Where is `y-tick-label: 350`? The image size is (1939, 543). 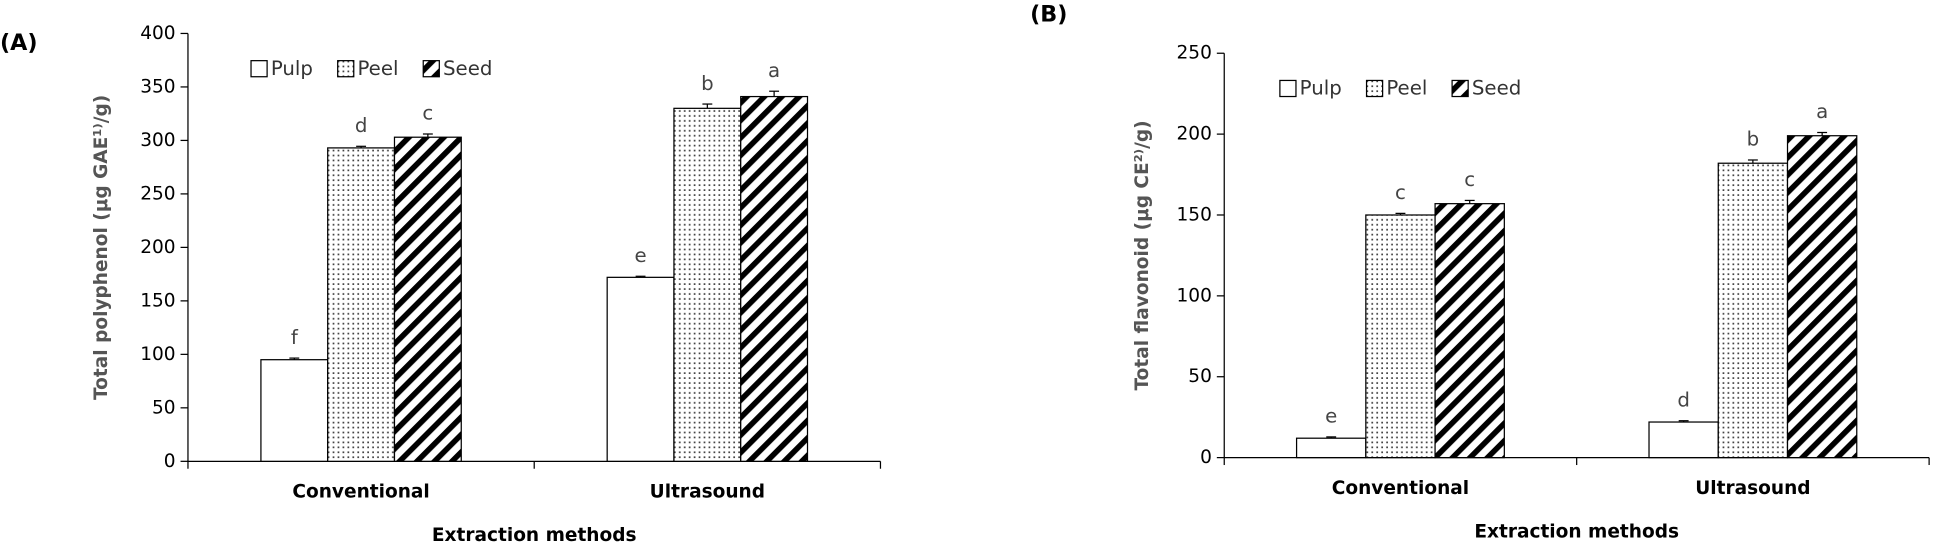
y-tick-label: 350 is located at coordinates (157, 86).